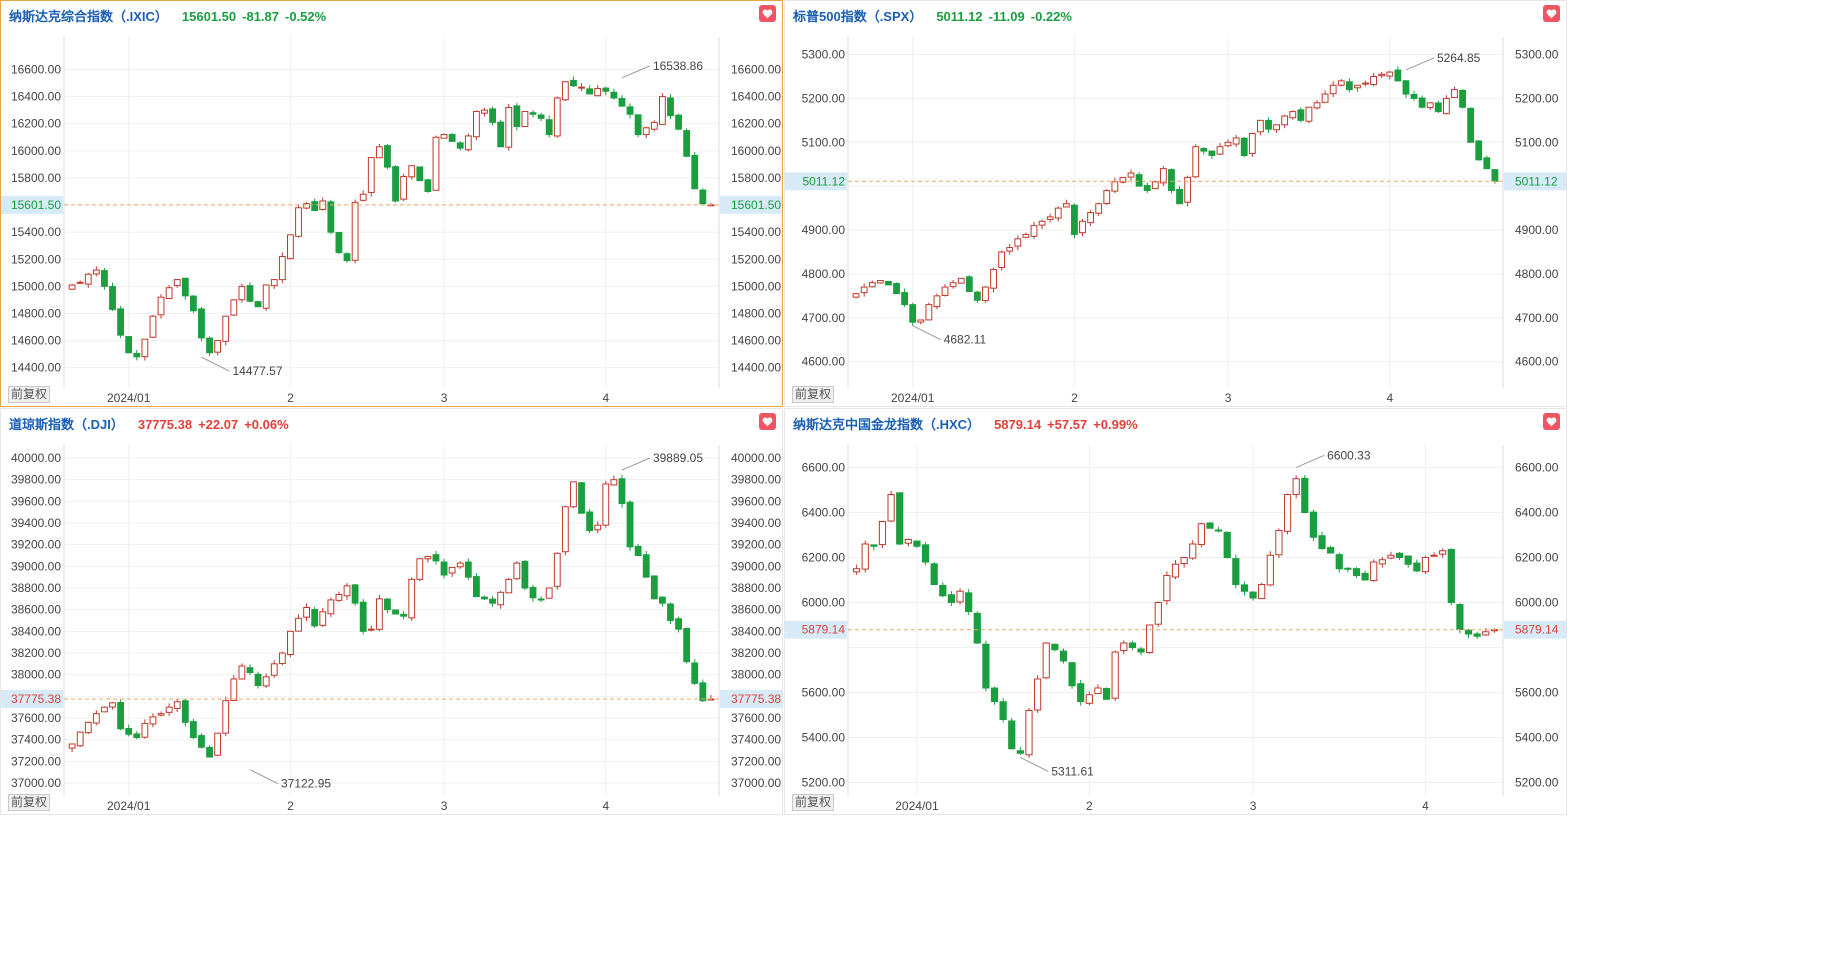 The image size is (1836, 957). I want to click on y-tick-label: 4800.00, so click(1537, 274).